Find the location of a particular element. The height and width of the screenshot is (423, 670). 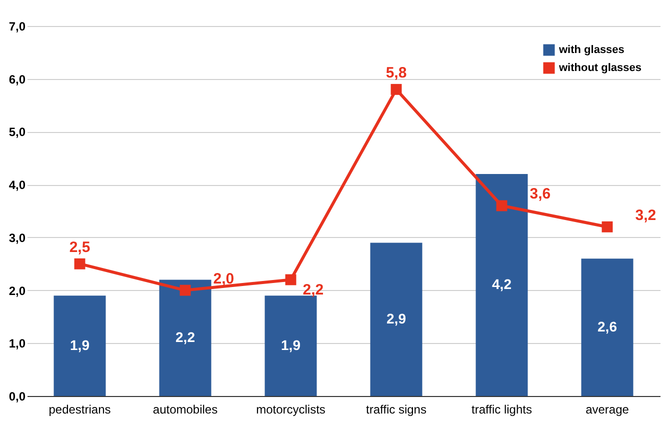

data-label: 2,6 is located at coordinates (608, 326).